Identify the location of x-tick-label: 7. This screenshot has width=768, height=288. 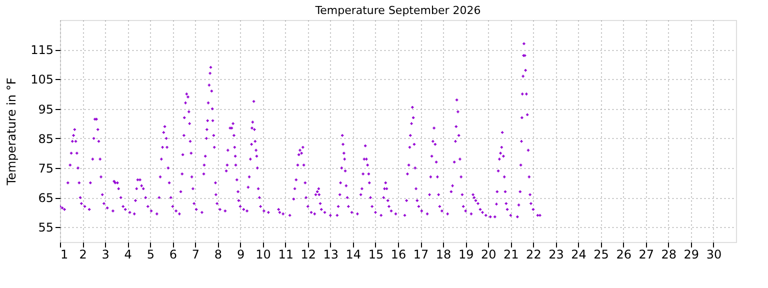
(196, 255).